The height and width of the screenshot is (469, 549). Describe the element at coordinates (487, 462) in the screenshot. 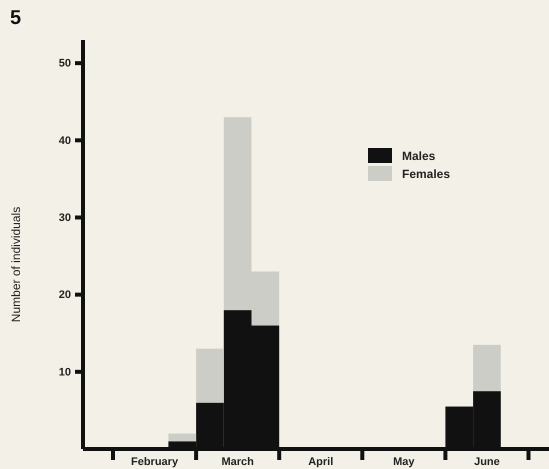

I see `x-tick-label: June` at that location.